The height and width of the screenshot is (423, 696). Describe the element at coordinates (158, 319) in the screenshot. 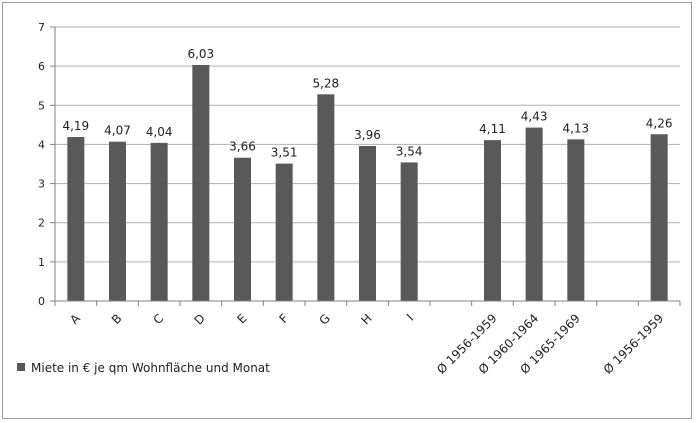

I see `category-label: C` at that location.